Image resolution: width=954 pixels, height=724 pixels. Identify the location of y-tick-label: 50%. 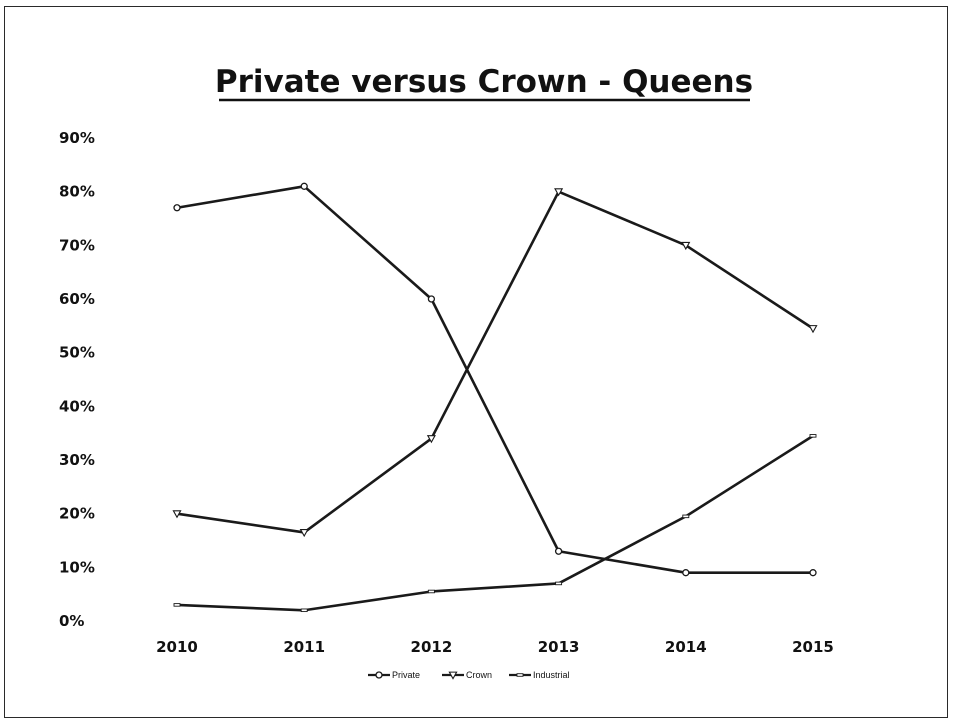
(77, 353).